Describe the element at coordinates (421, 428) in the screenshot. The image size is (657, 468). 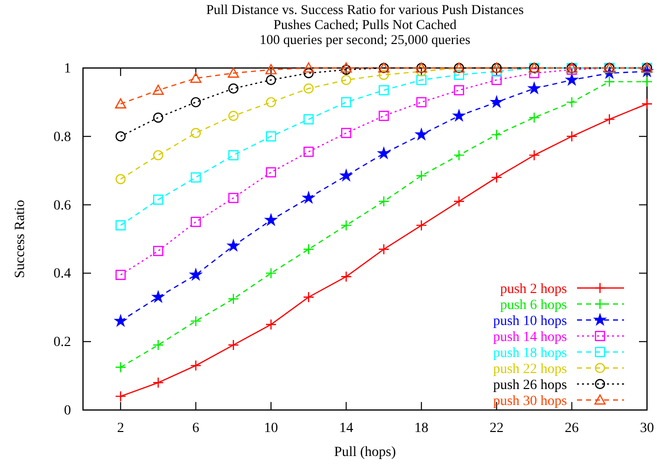
I see `x-tick-label: 18` at that location.